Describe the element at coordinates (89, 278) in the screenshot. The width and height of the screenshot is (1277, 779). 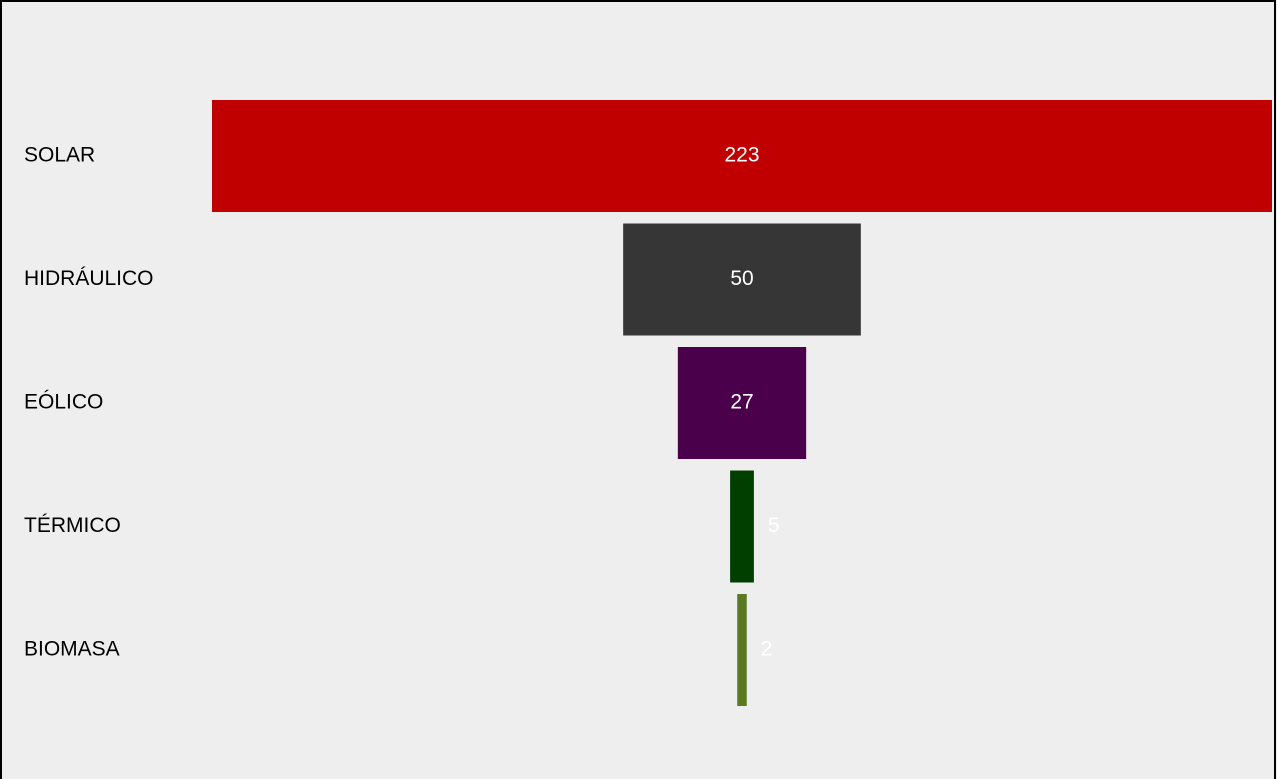
I see `category-label: HIDRÁULICO` at that location.